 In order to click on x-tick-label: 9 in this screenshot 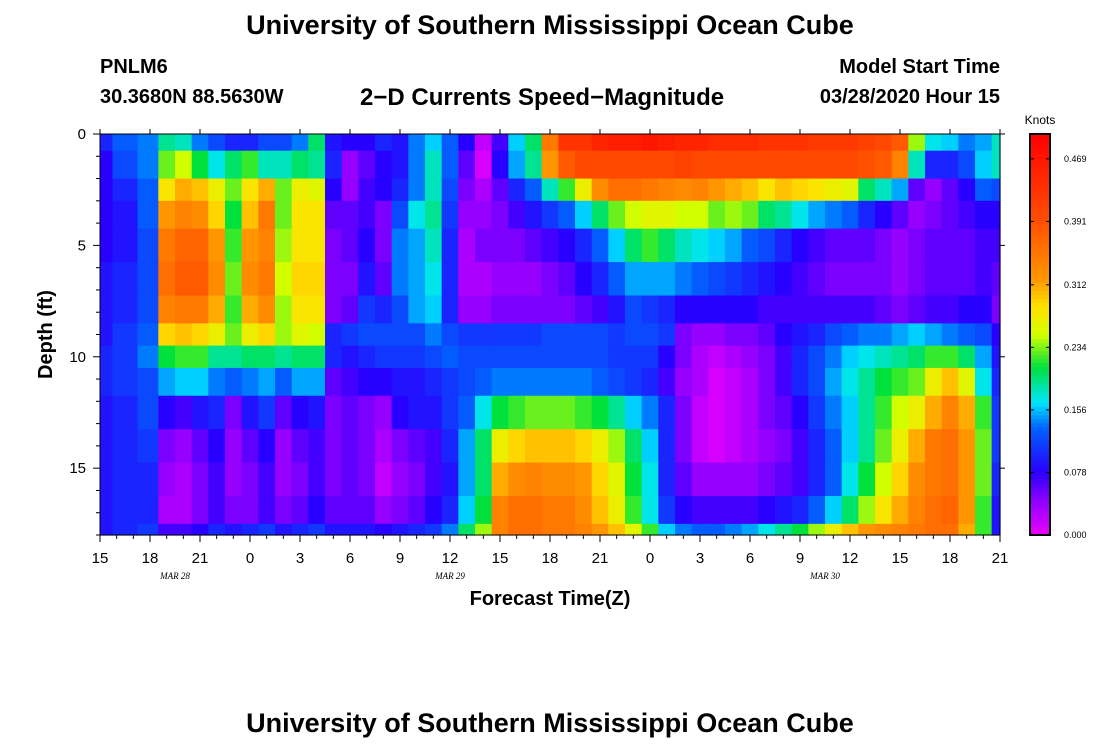, I will do `click(400, 558)`.